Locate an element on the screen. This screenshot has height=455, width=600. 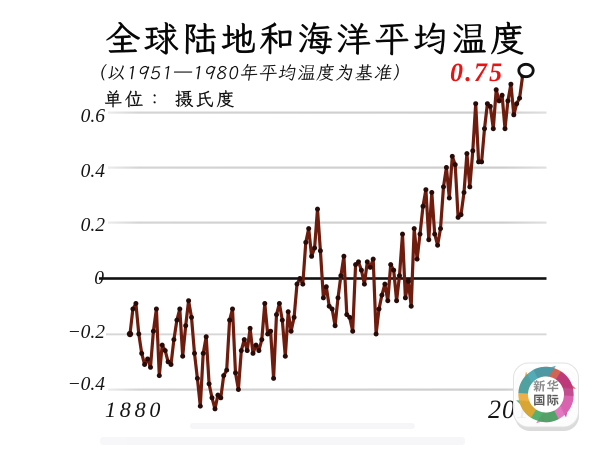
svg-text: 1880 is located at coordinates (134, 409).